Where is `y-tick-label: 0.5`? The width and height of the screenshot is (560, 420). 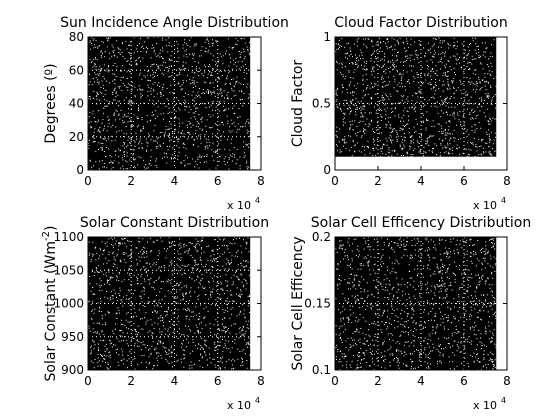 y-tick-label: 0.5 is located at coordinates (321, 104).